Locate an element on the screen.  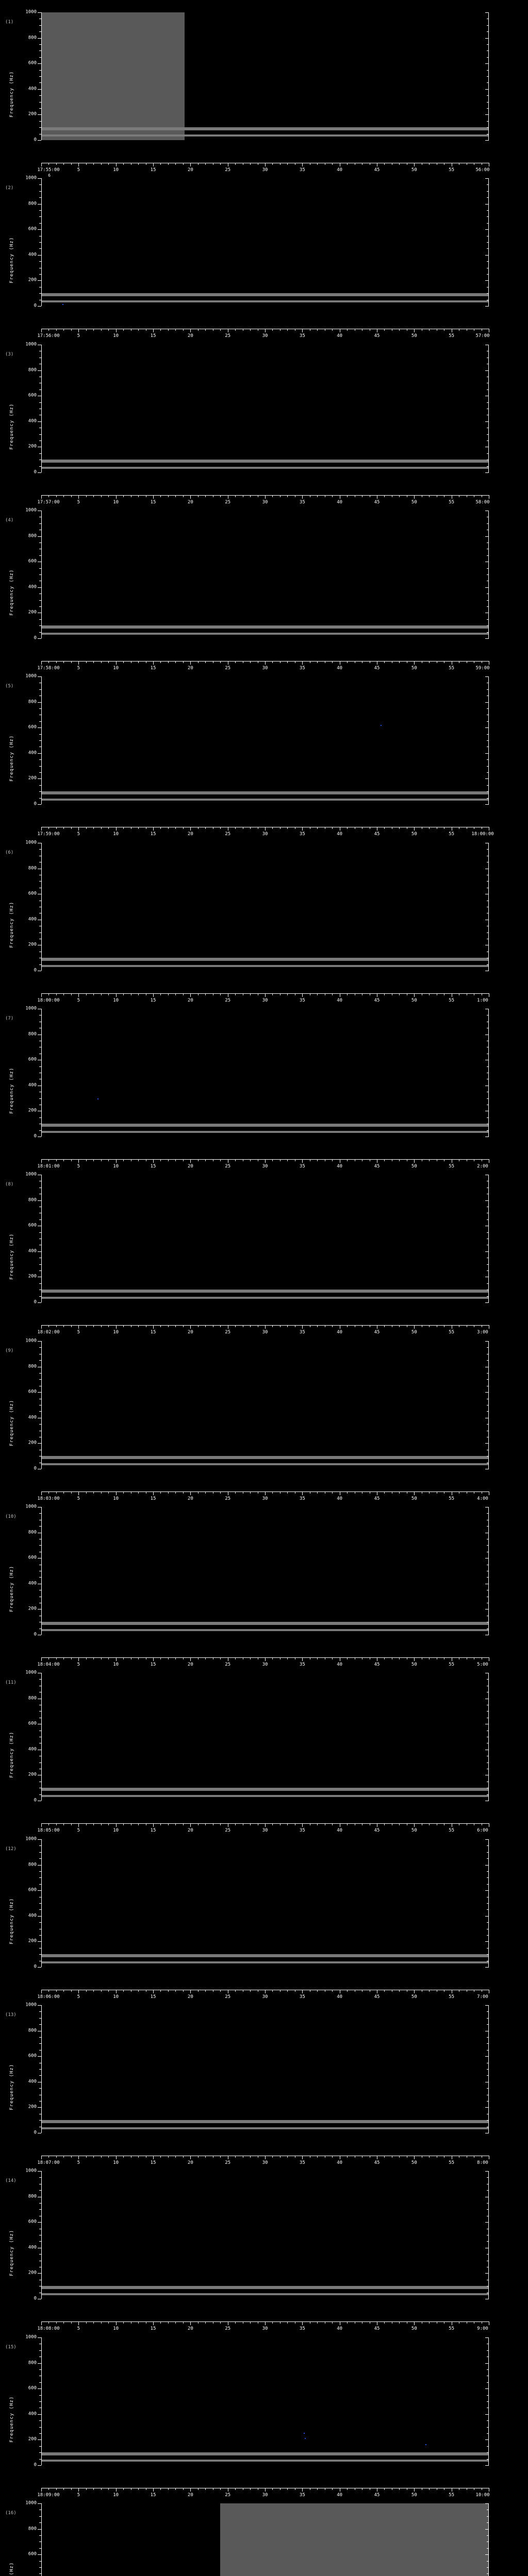
x-axis-tick-label: 10 is located at coordinates (116, 335).